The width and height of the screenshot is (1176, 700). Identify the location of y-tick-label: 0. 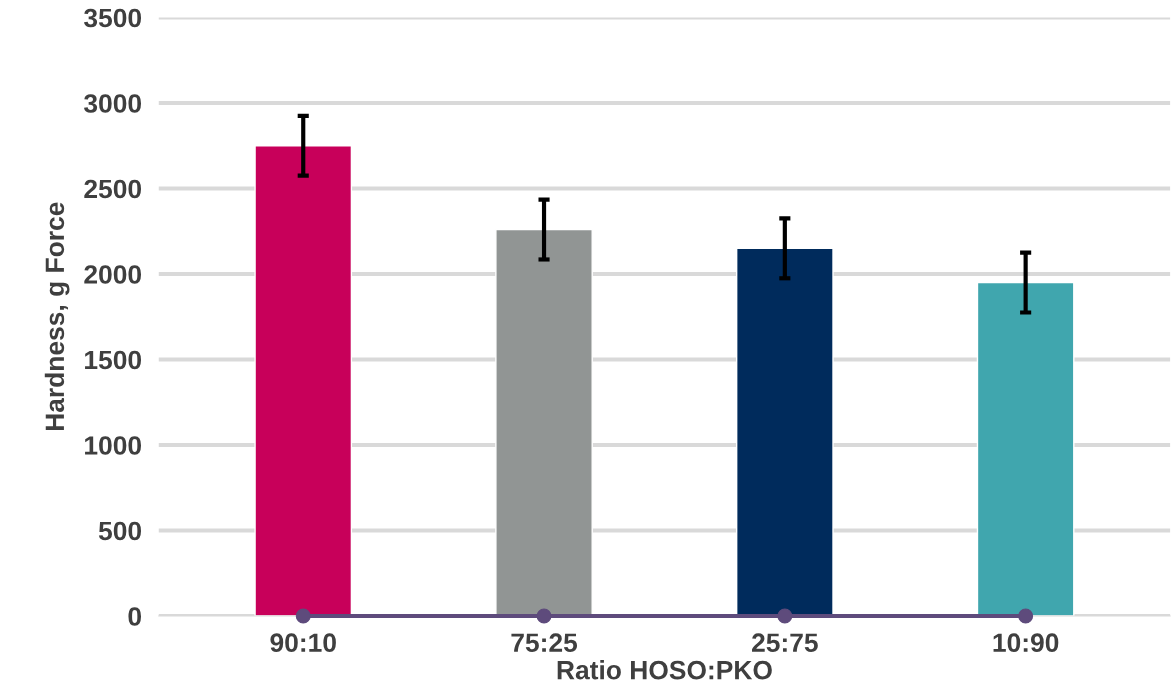
(135, 616).